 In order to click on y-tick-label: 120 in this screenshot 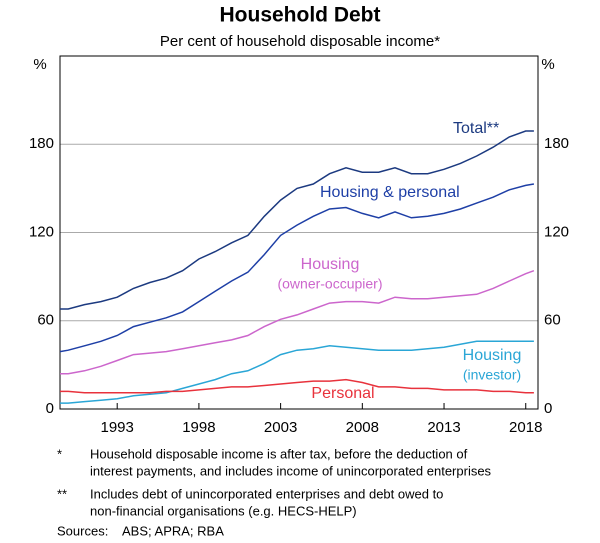, I will do `click(41, 231)`.